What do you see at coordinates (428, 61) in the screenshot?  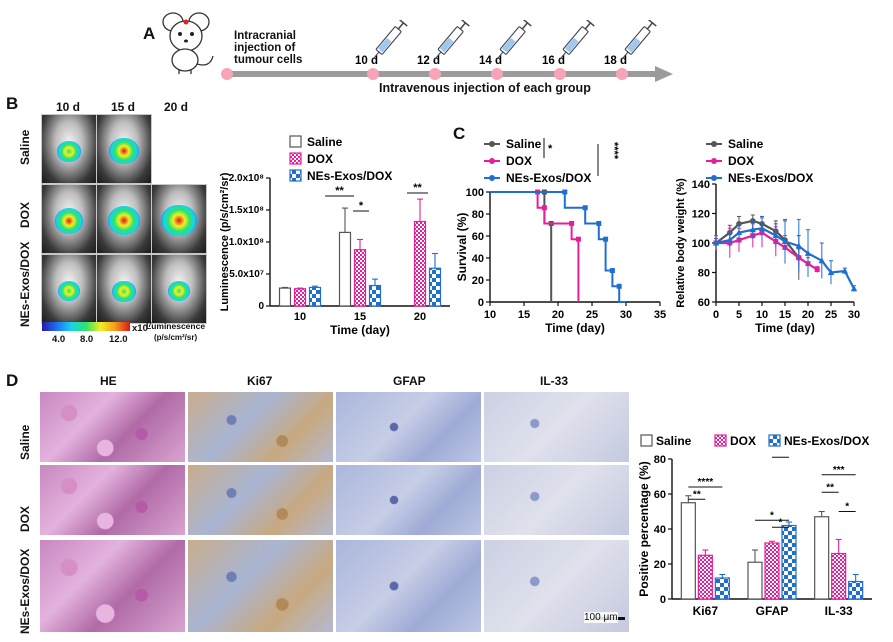 I see `timeline-day-label: 12 d` at bounding box center [428, 61].